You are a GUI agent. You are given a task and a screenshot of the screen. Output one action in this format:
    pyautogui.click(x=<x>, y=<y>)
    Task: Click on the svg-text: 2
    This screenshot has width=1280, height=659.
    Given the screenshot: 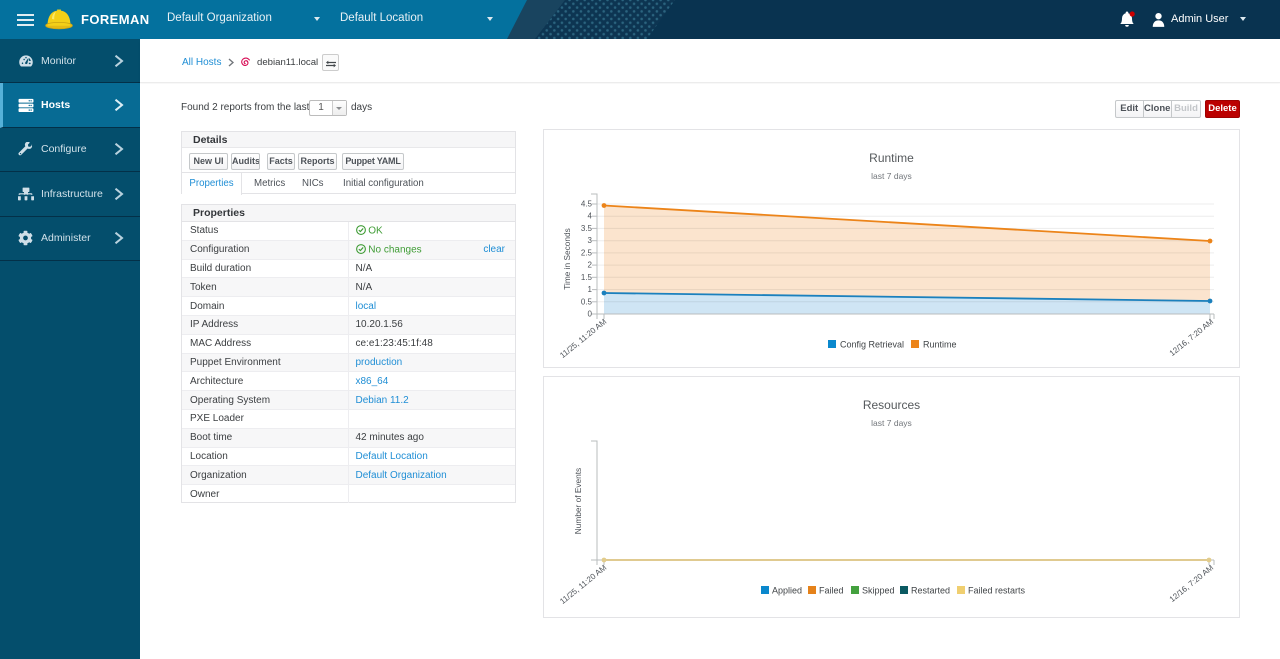 What is the action you would take?
    pyautogui.click(x=590, y=265)
    